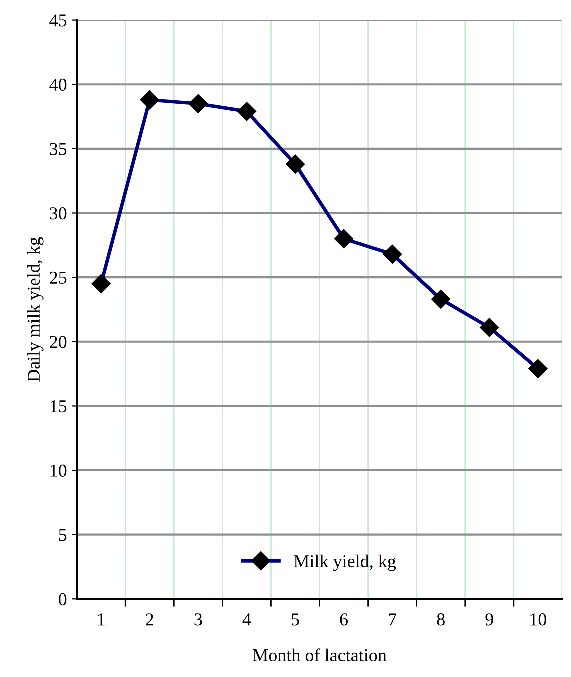  What do you see at coordinates (441, 620) in the screenshot?
I see `x-tick-label: 8` at bounding box center [441, 620].